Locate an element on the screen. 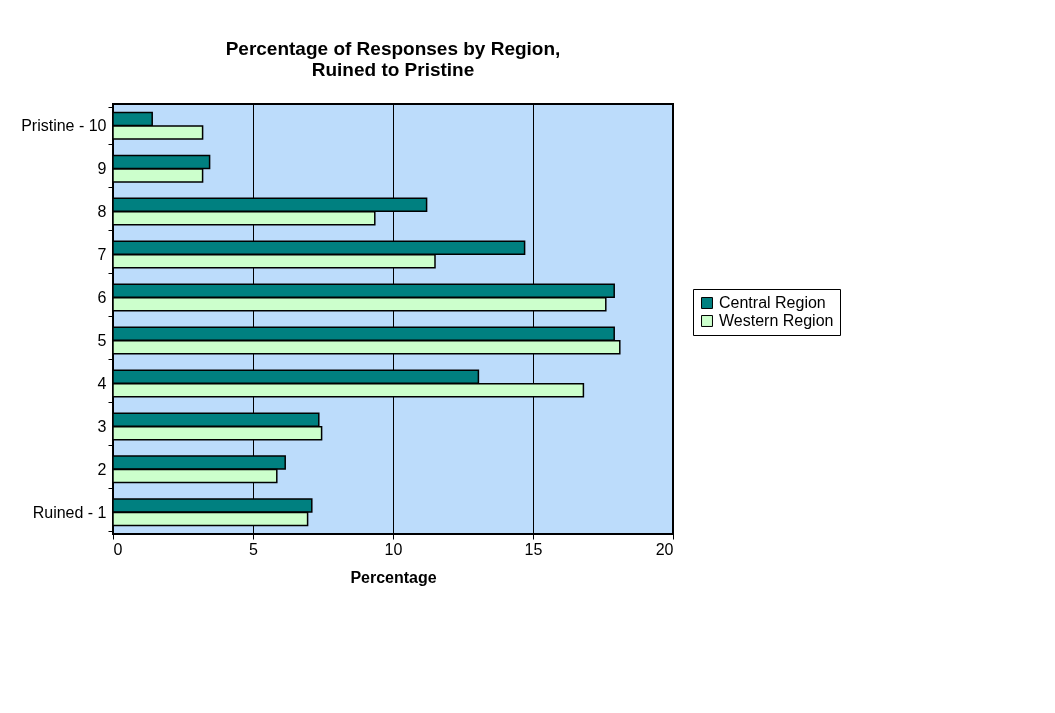  y-tick-label: 9 is located at coordinates (102, 169).